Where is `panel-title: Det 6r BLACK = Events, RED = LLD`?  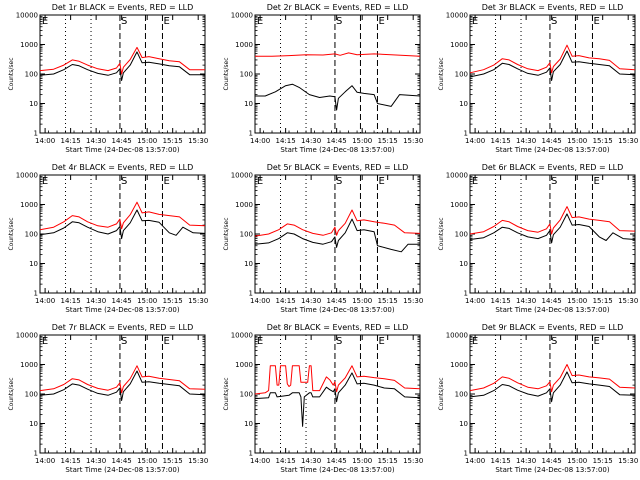
panel-title: Det 6r BLACK = Events, RED = LLD is located at coordinates (553, 167).